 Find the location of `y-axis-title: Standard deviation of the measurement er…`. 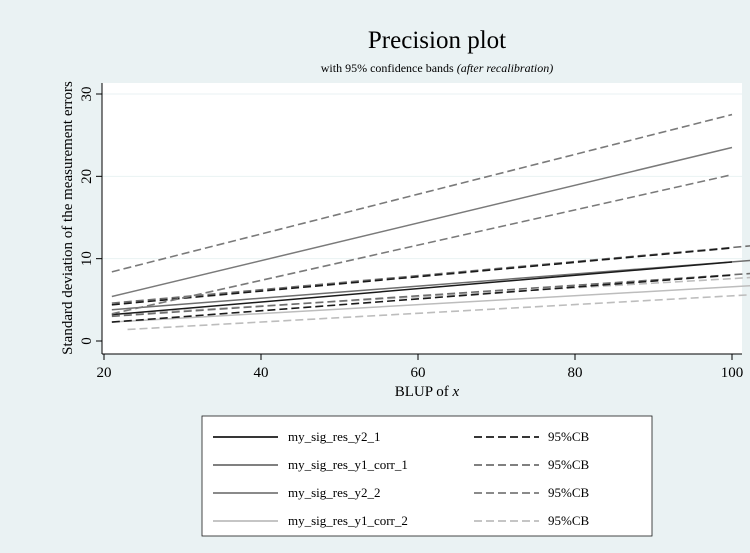

y-axis-title: Standard deviation of the measurement er… is located at coordinates (68, 218).